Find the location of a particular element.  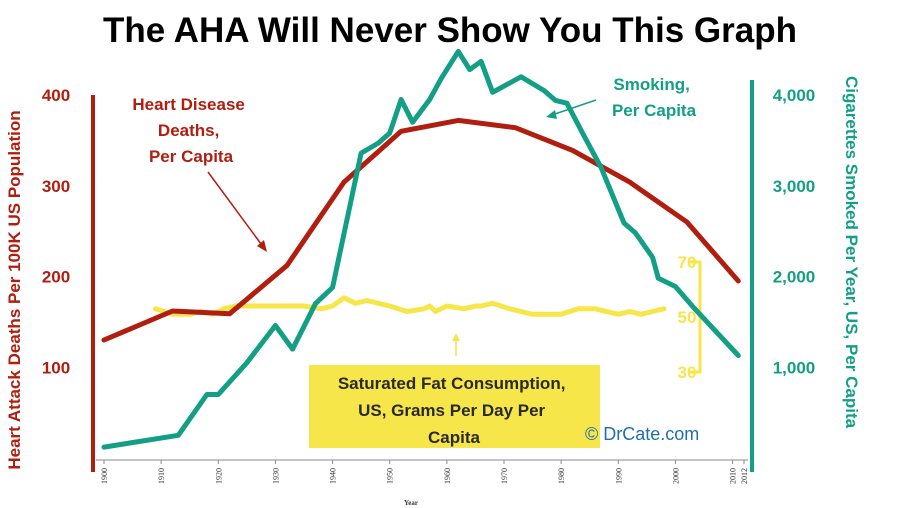

x-tick-label: 2010 is located at coordinates (733, 476).